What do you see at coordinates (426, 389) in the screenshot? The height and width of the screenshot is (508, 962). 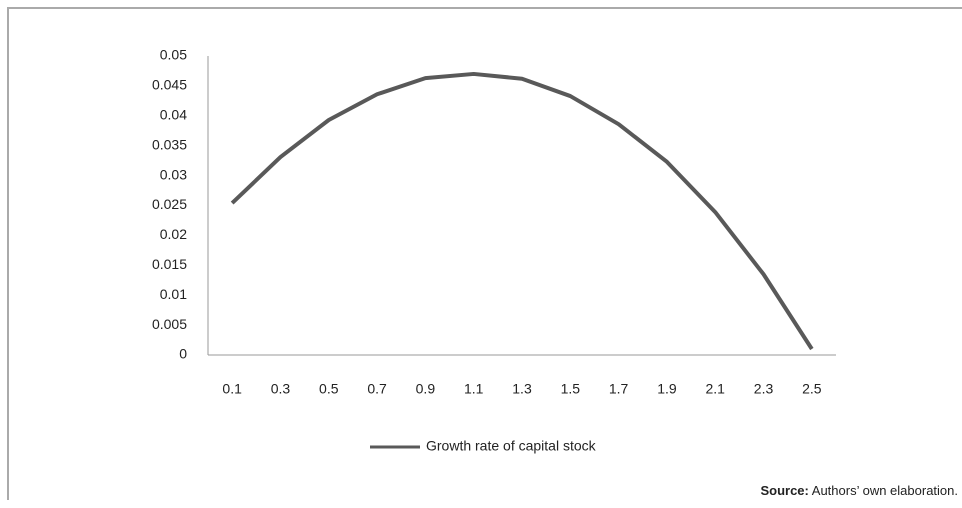 I see `x-tick-label: 0.9` at bounding box center [426, 389].